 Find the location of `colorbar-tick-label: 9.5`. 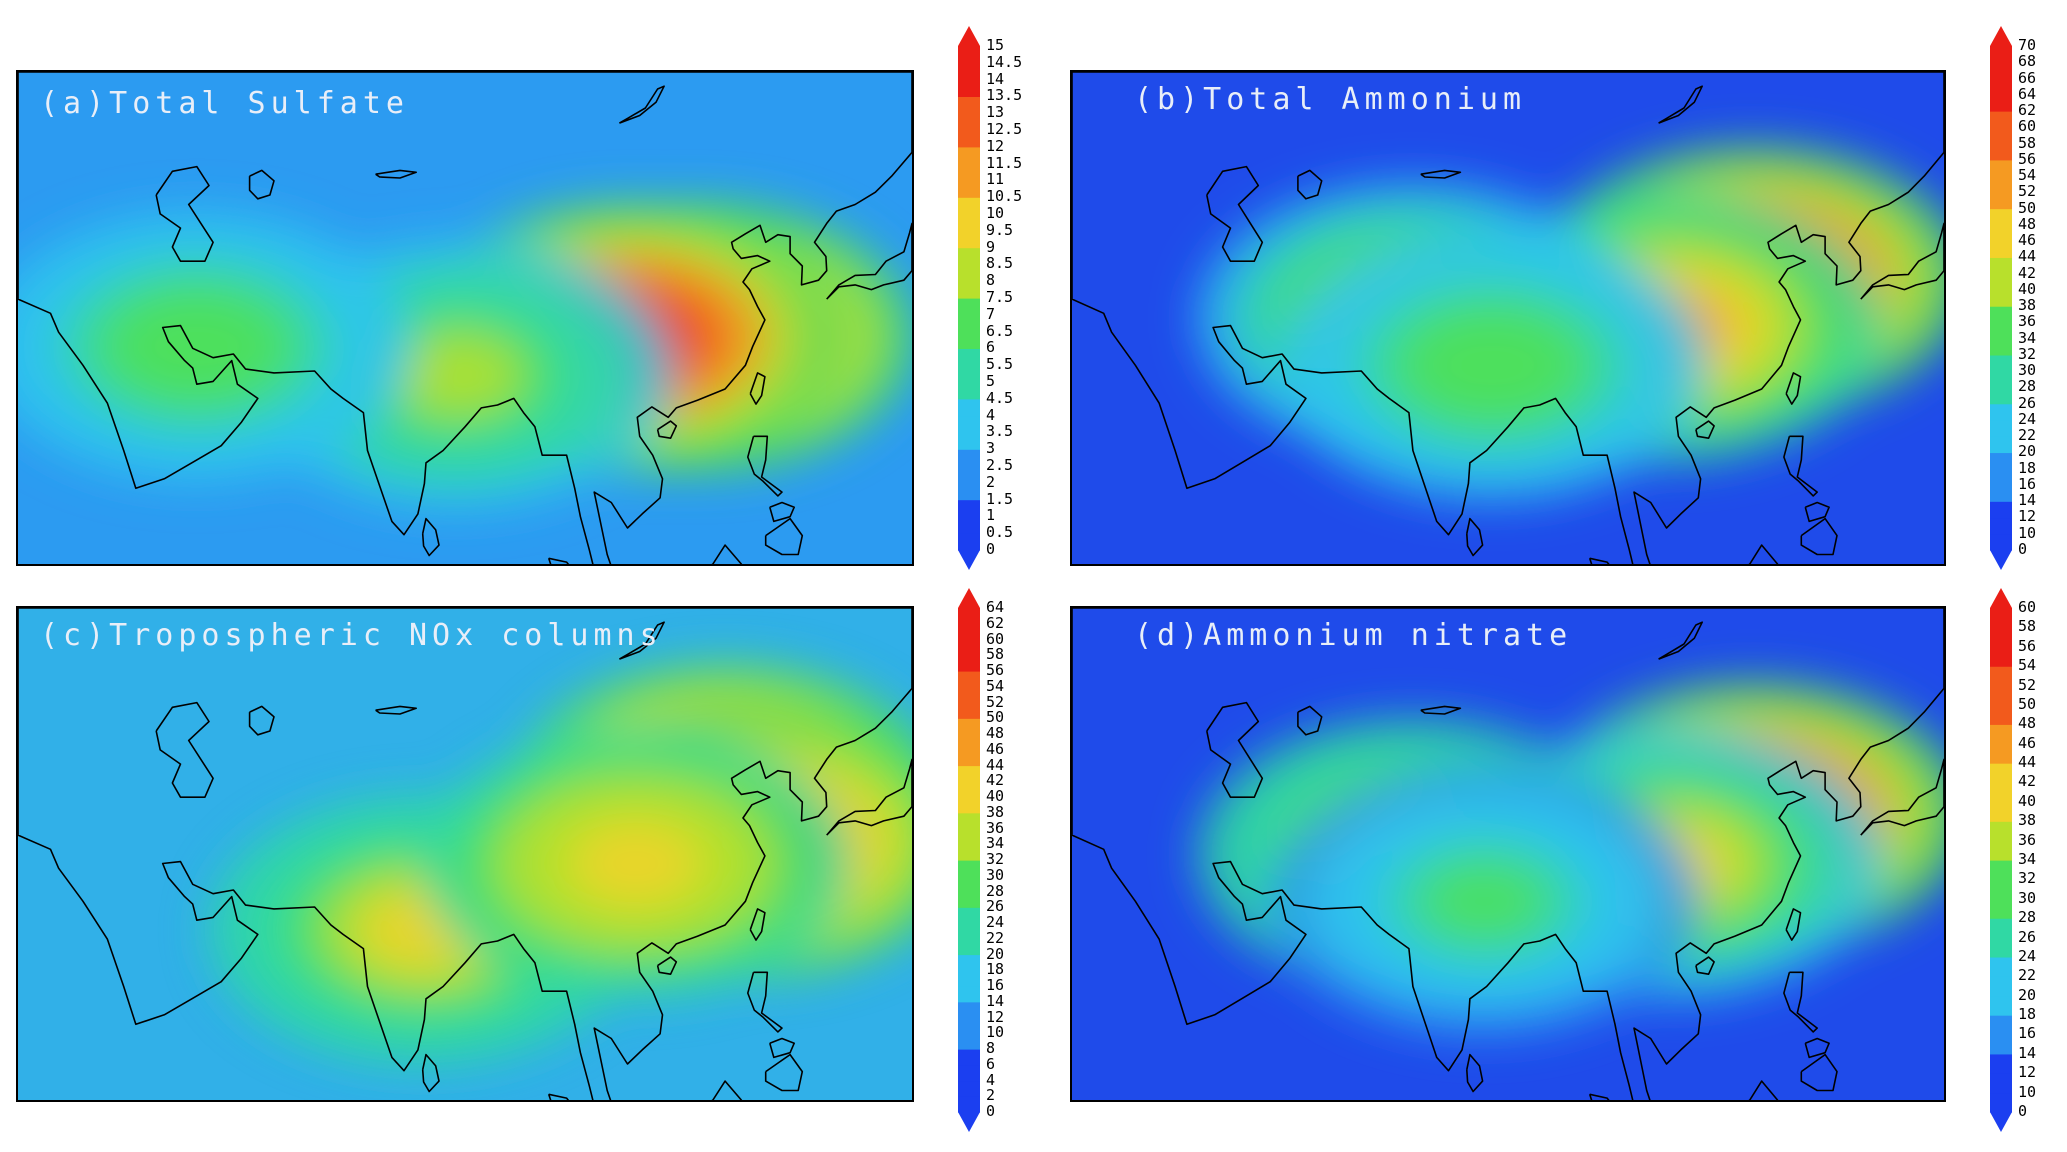

colorbar-tick-label: 9.5 is located at coordinates (1000, 229).